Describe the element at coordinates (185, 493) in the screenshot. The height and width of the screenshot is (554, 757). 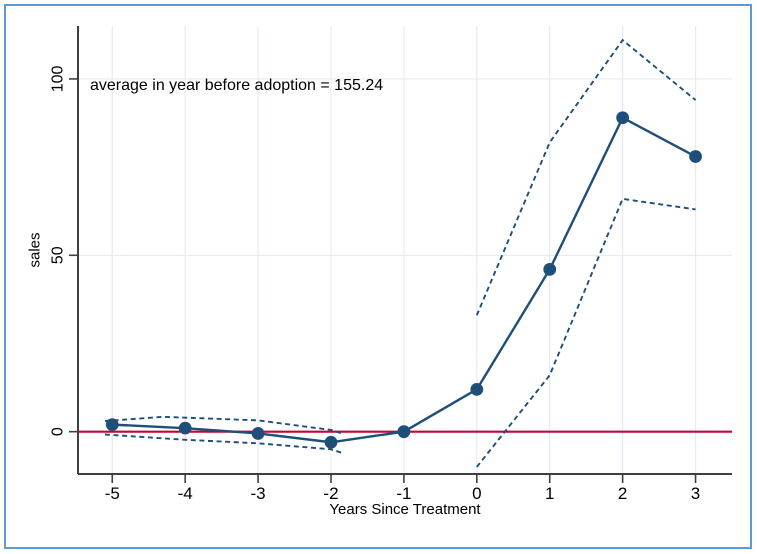
I see `x-tick-label: -4` at that location.